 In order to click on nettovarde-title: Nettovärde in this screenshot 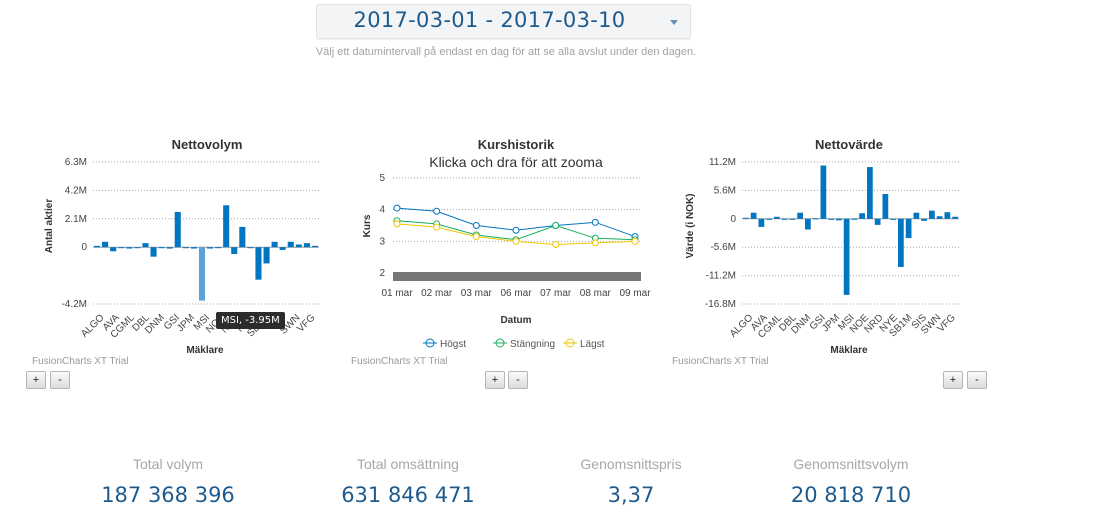, I will do `click(849, 144)`.